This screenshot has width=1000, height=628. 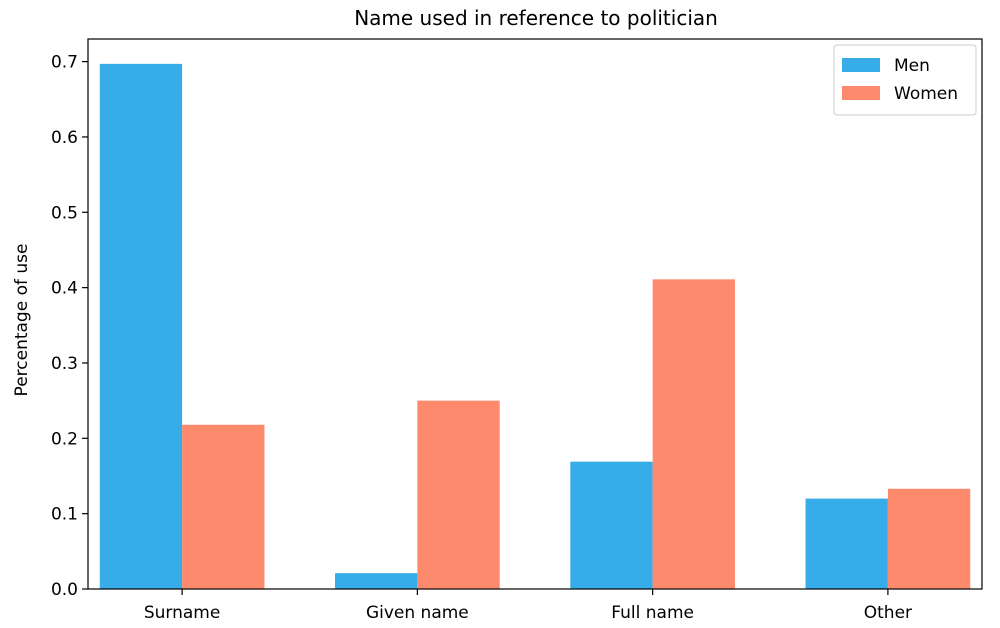 I want to click on x-axis: Surname Given name Full name Other, so click(x=528, y=606).